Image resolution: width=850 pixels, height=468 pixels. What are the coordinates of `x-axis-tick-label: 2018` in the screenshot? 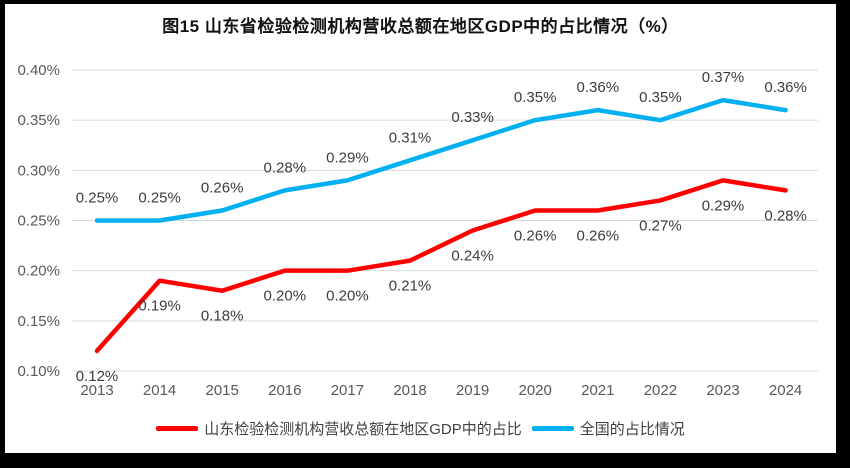 It's located at (409, 390).